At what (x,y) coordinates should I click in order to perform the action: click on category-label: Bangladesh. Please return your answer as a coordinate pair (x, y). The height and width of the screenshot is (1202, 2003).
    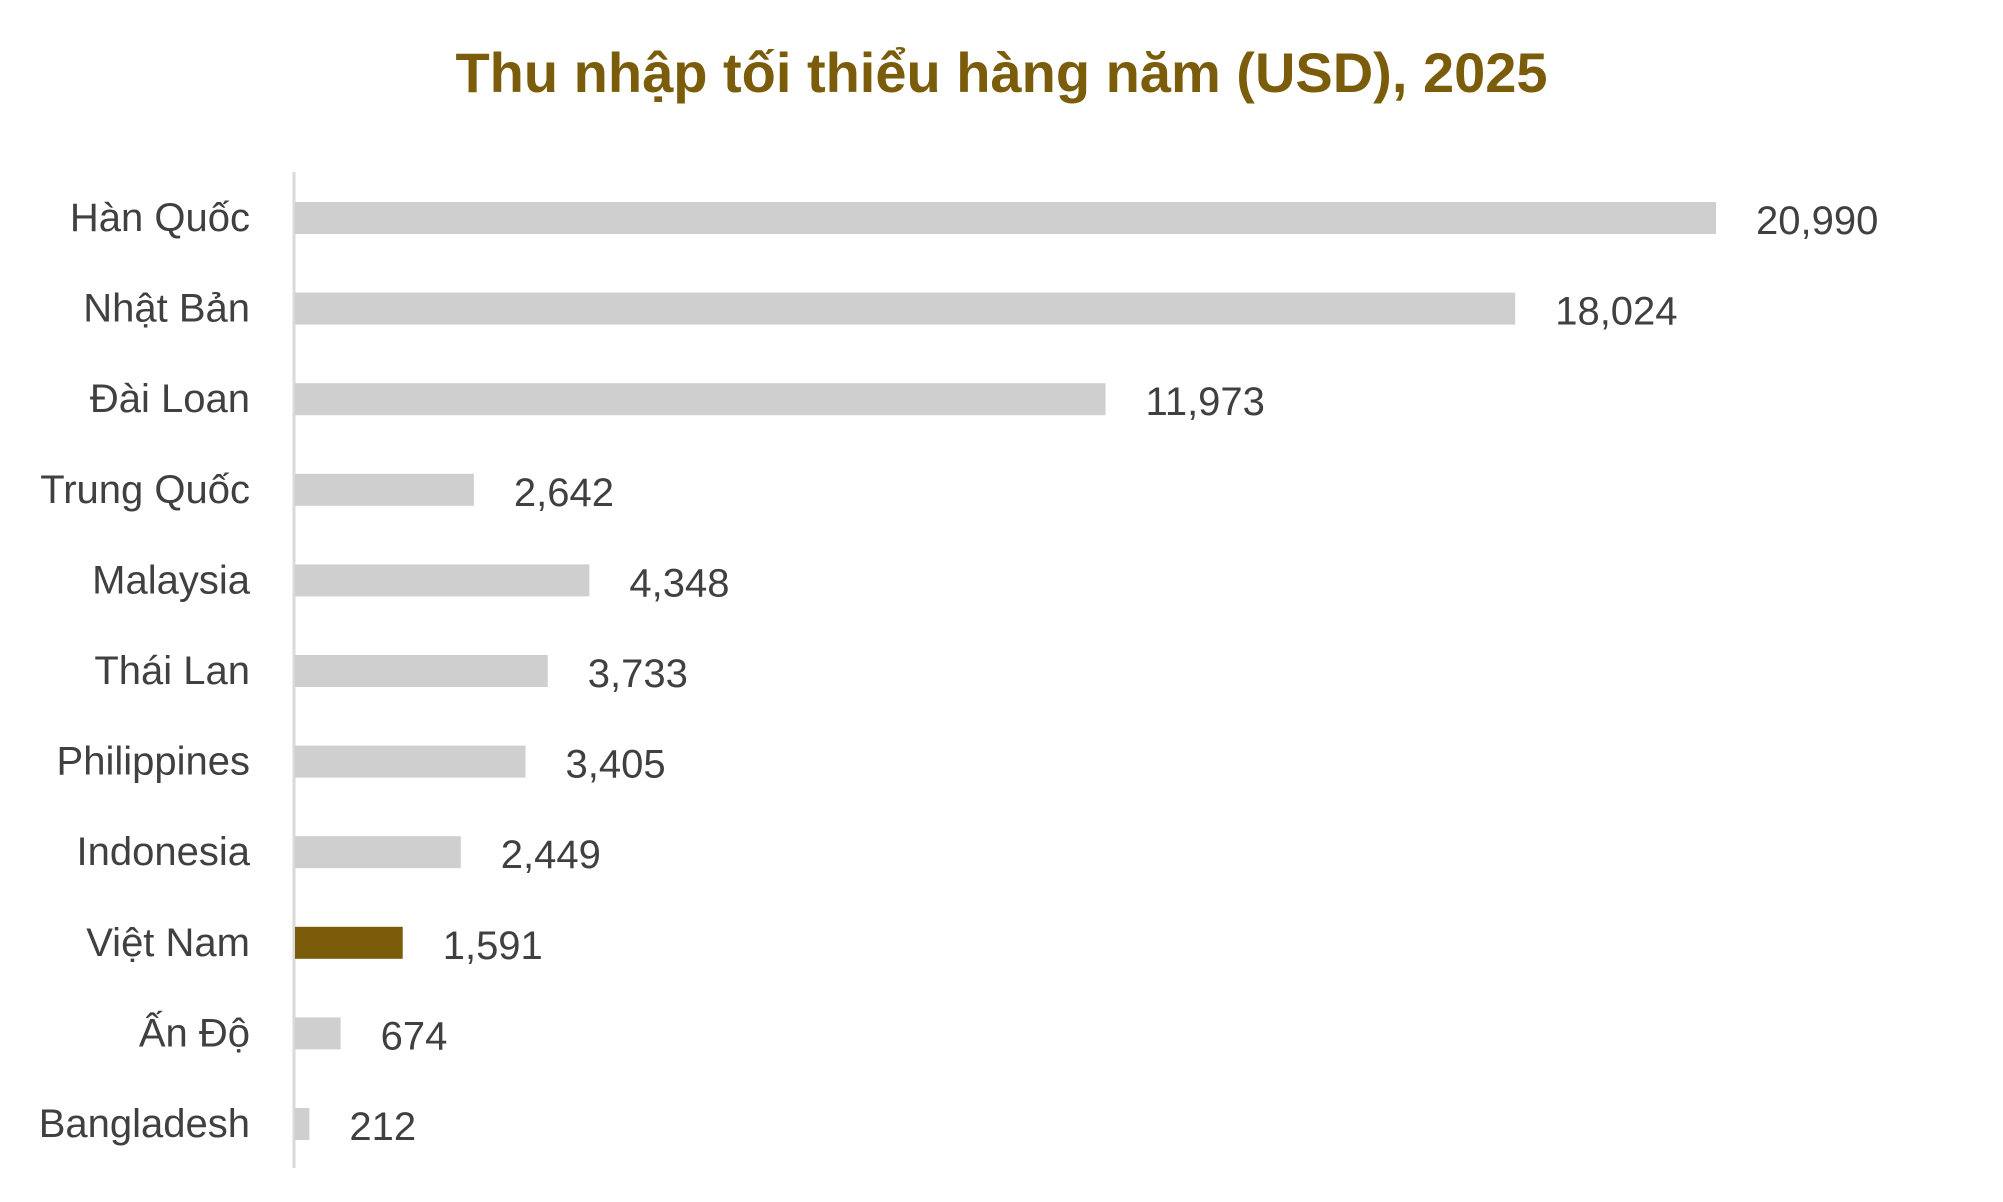
    Looking at the image, I should click on (144, 1124).